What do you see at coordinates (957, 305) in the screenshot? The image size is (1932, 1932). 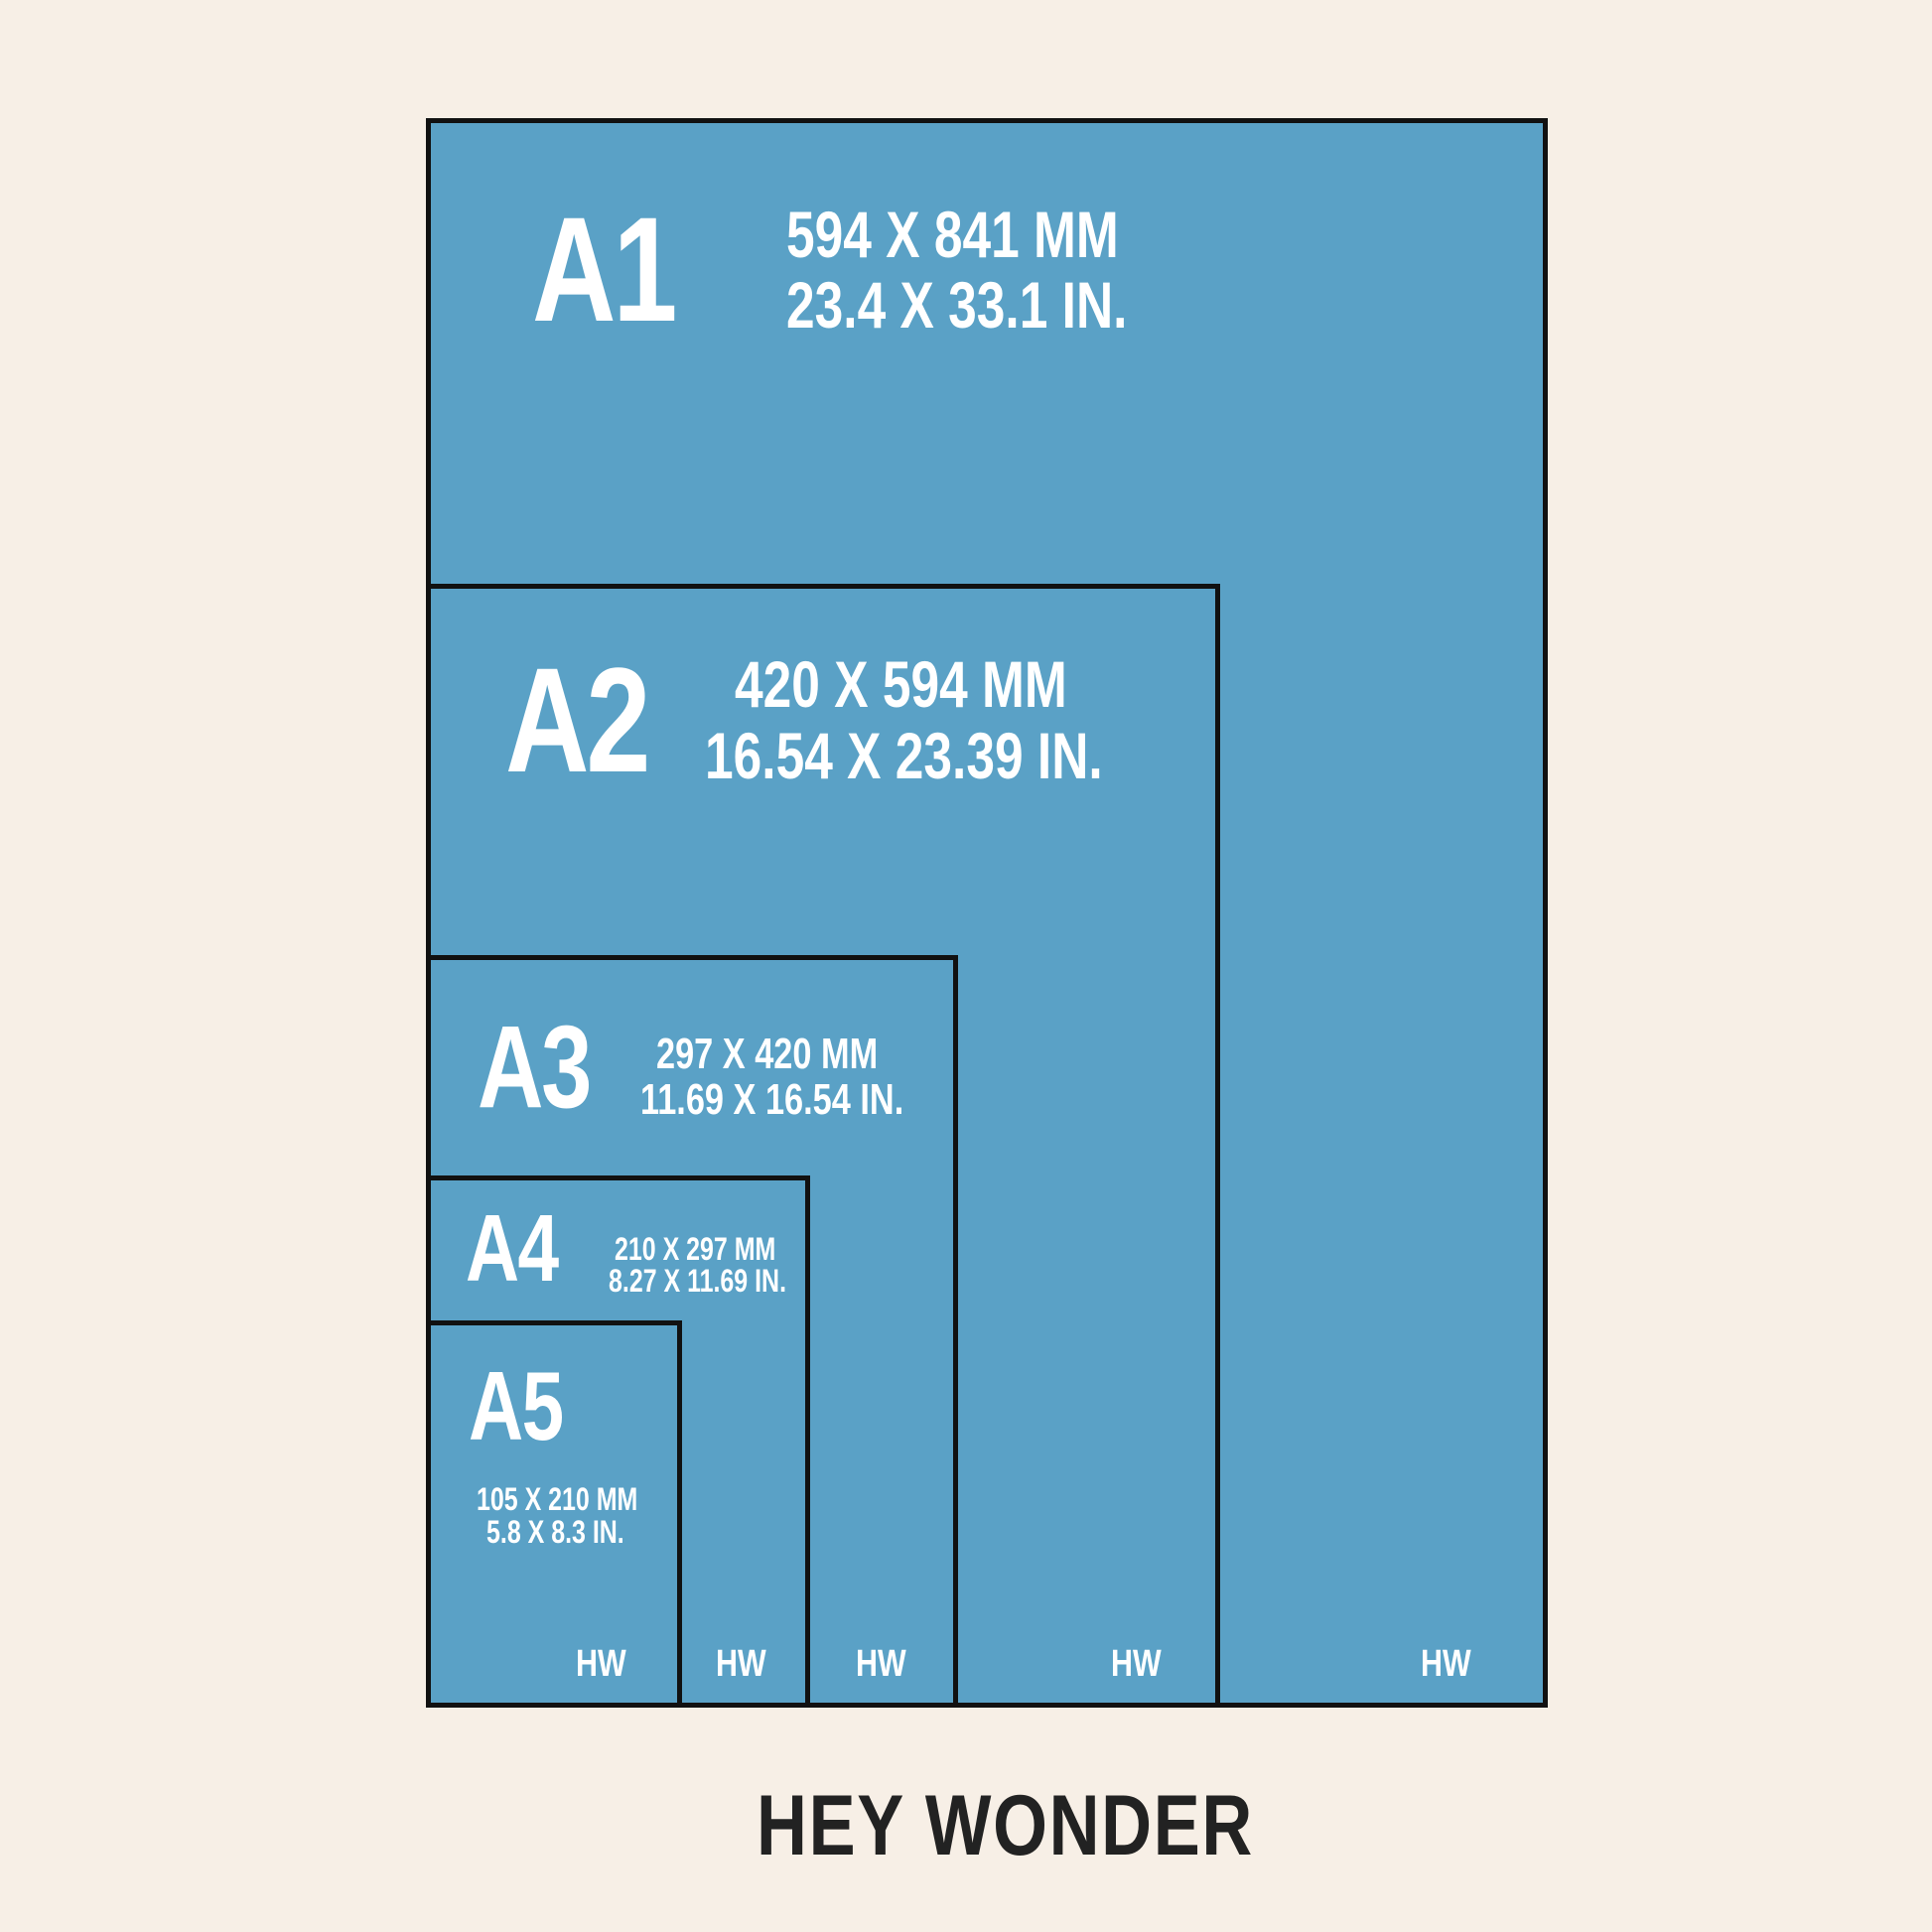 I see `a1-in: 23.4 X 33.1 IN.` at bounding box center [957, 305].